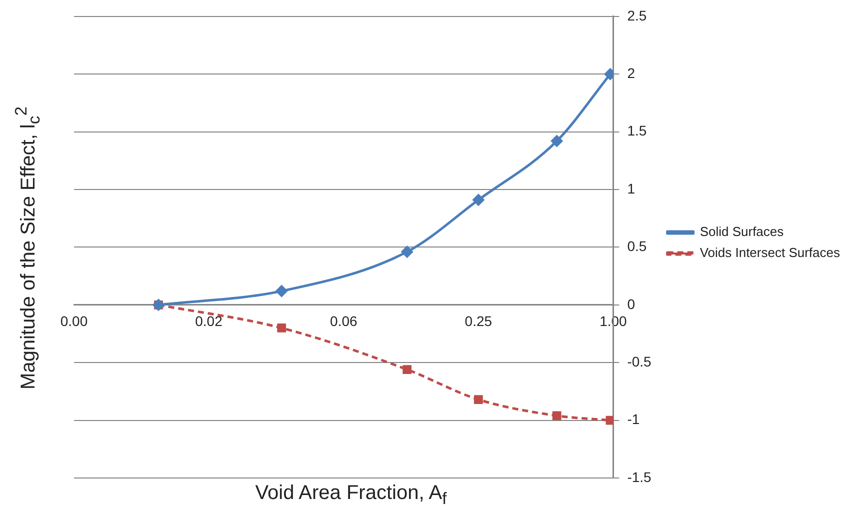 The image size is (854, 516). What do you see at coordinates (742, 232) in the screenshot?
I see `legend-label: Solid Surfaces` at bounding box center [742, 232].